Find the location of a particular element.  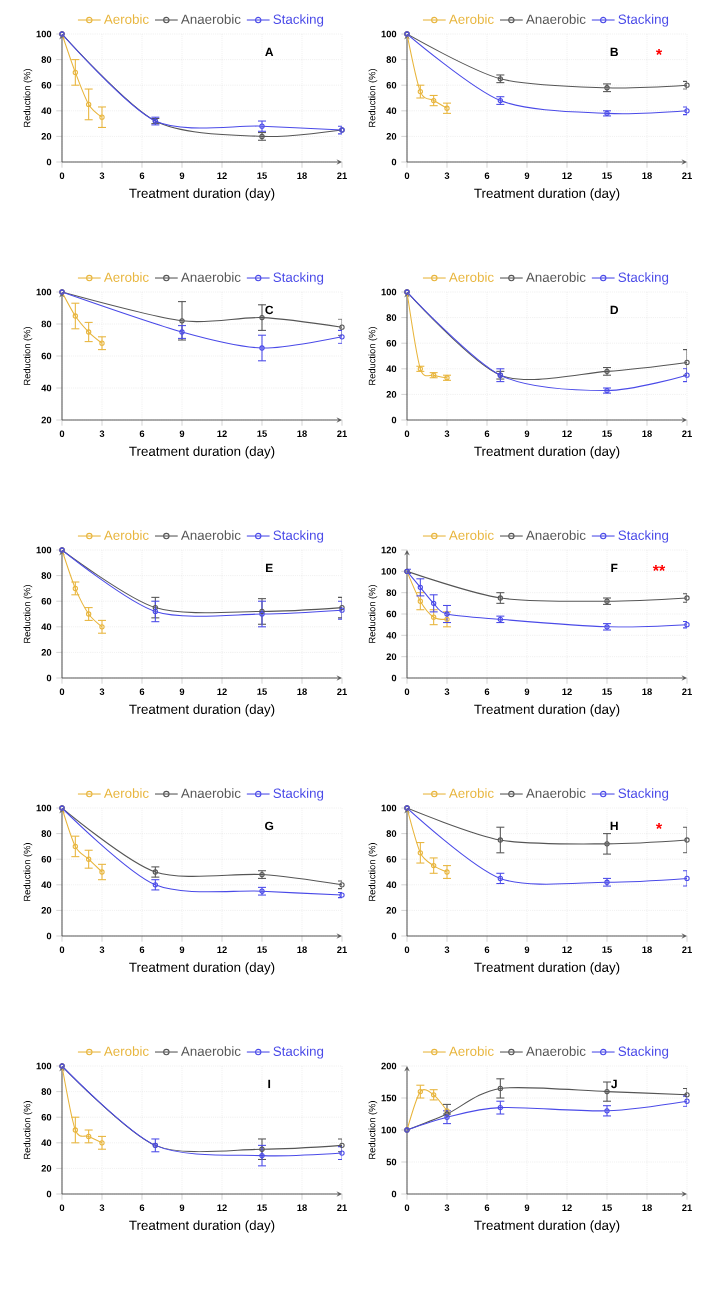

y-tick-label: 120 is located at coordinates (389, 550).